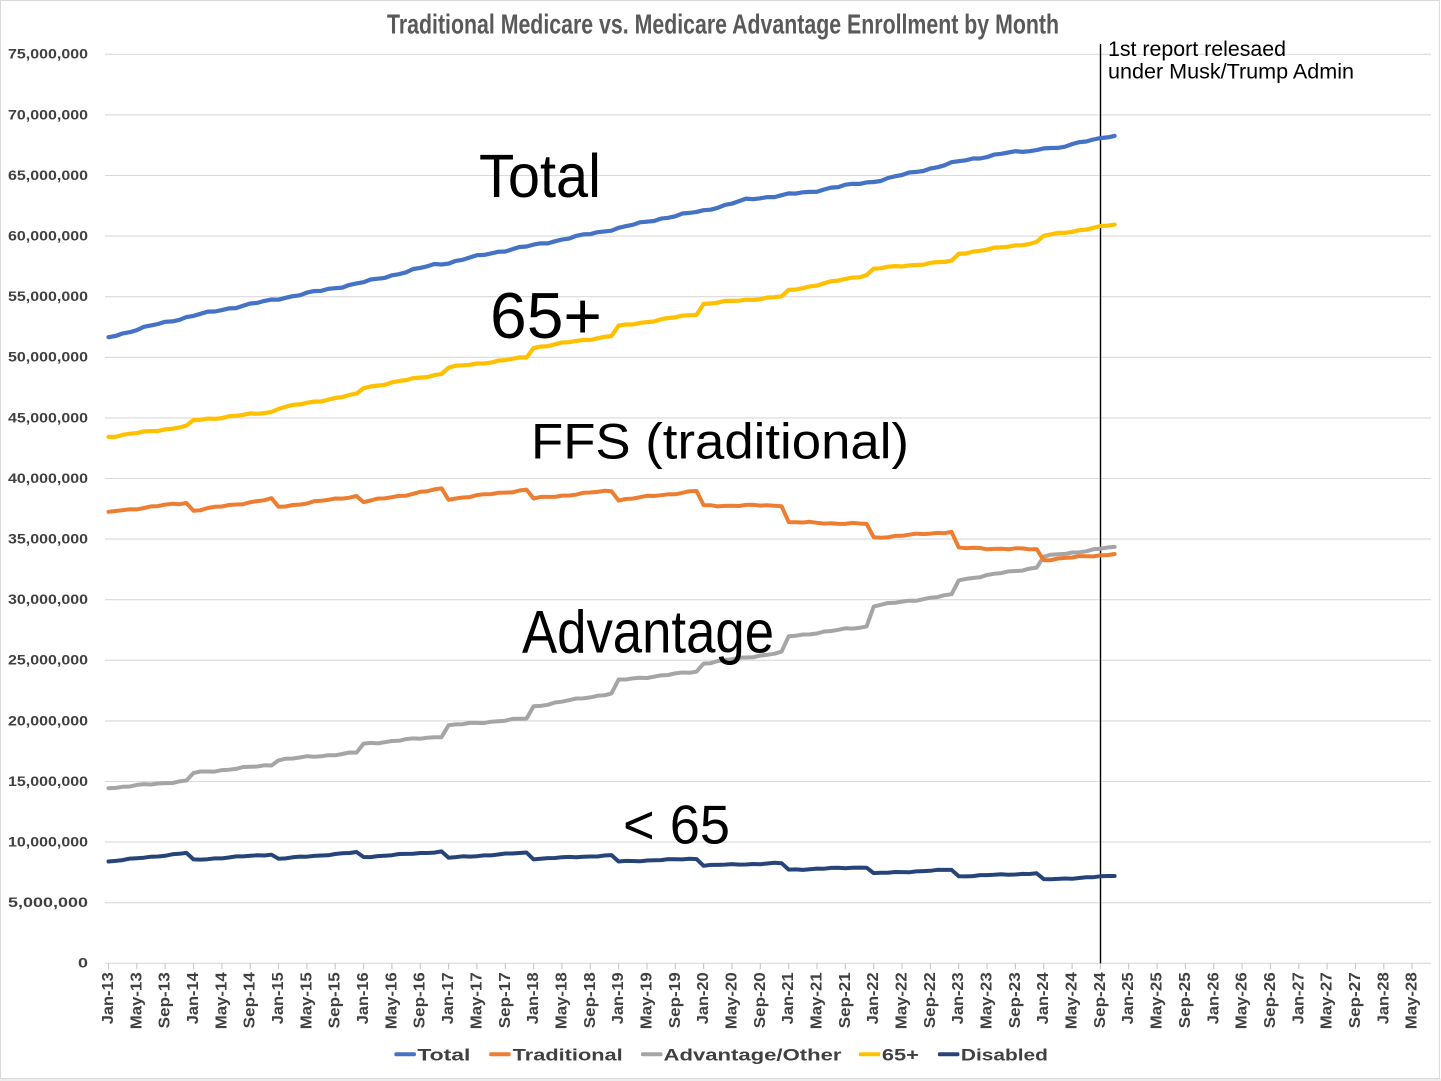  Describe the element at coordinates (83, 963) in the screenshot. I see `svg-text: 0` at that location.